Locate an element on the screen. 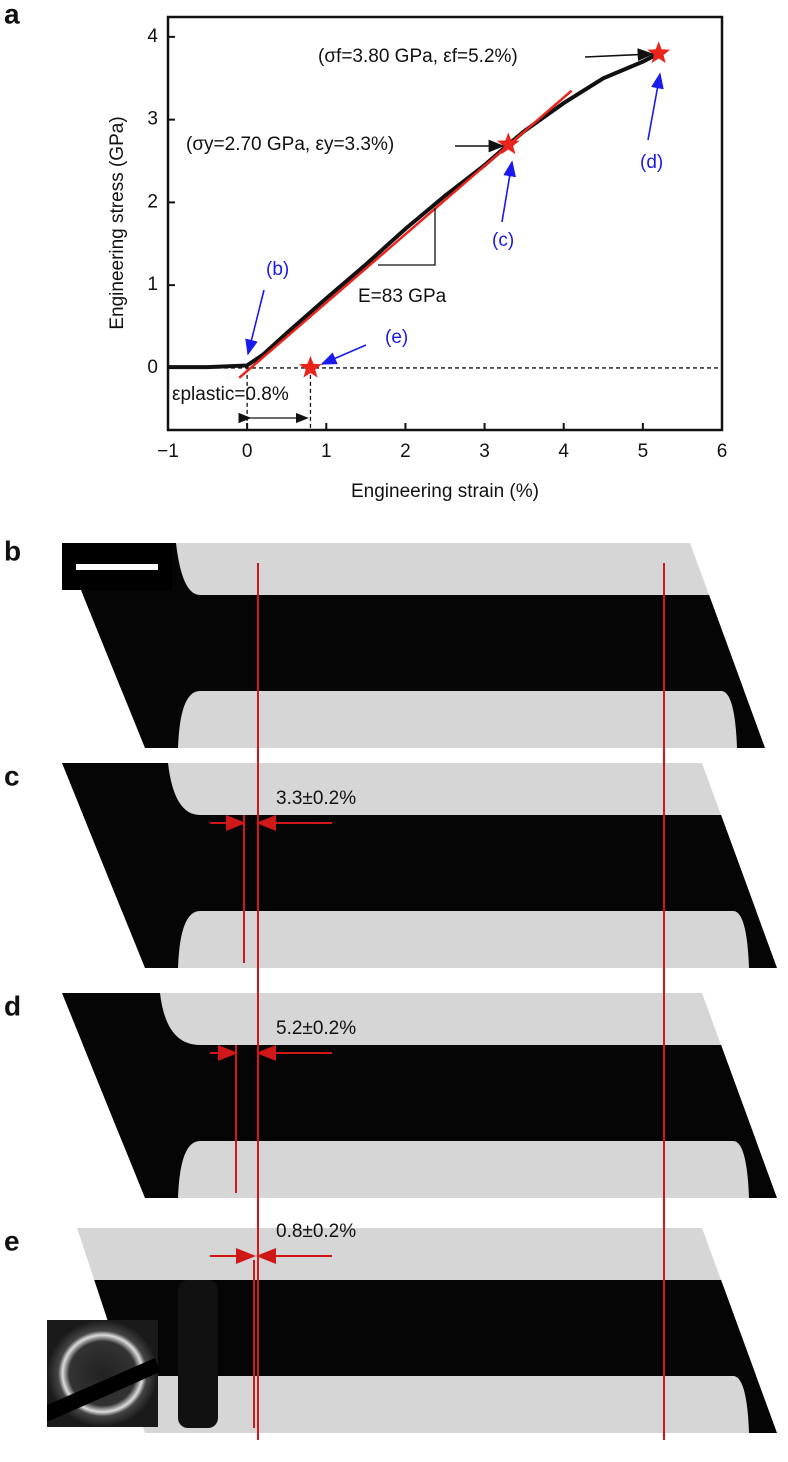  y-tick-label: 2 is located at coordinates (152, 201).